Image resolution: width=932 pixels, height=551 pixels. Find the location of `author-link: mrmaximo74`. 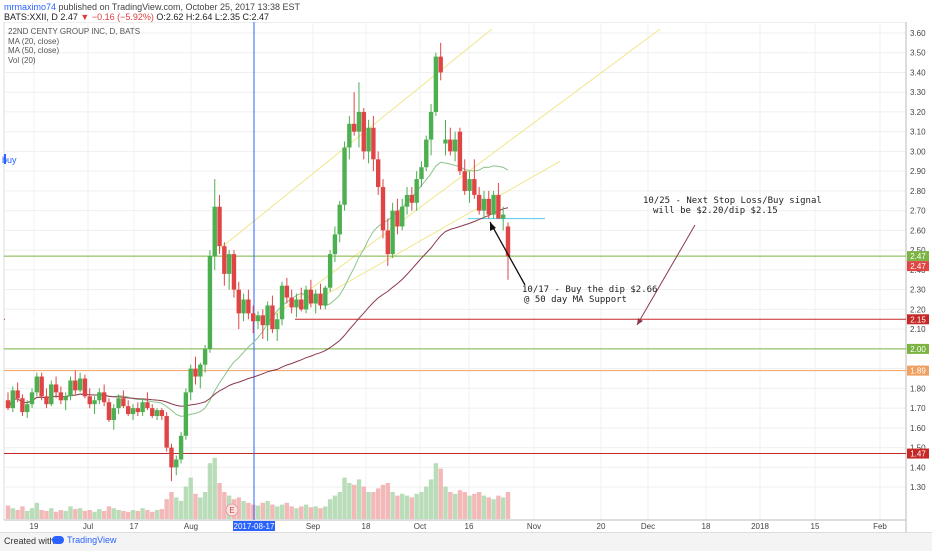

author-link: mrmaximo74 is located at coordinates (30, 7).